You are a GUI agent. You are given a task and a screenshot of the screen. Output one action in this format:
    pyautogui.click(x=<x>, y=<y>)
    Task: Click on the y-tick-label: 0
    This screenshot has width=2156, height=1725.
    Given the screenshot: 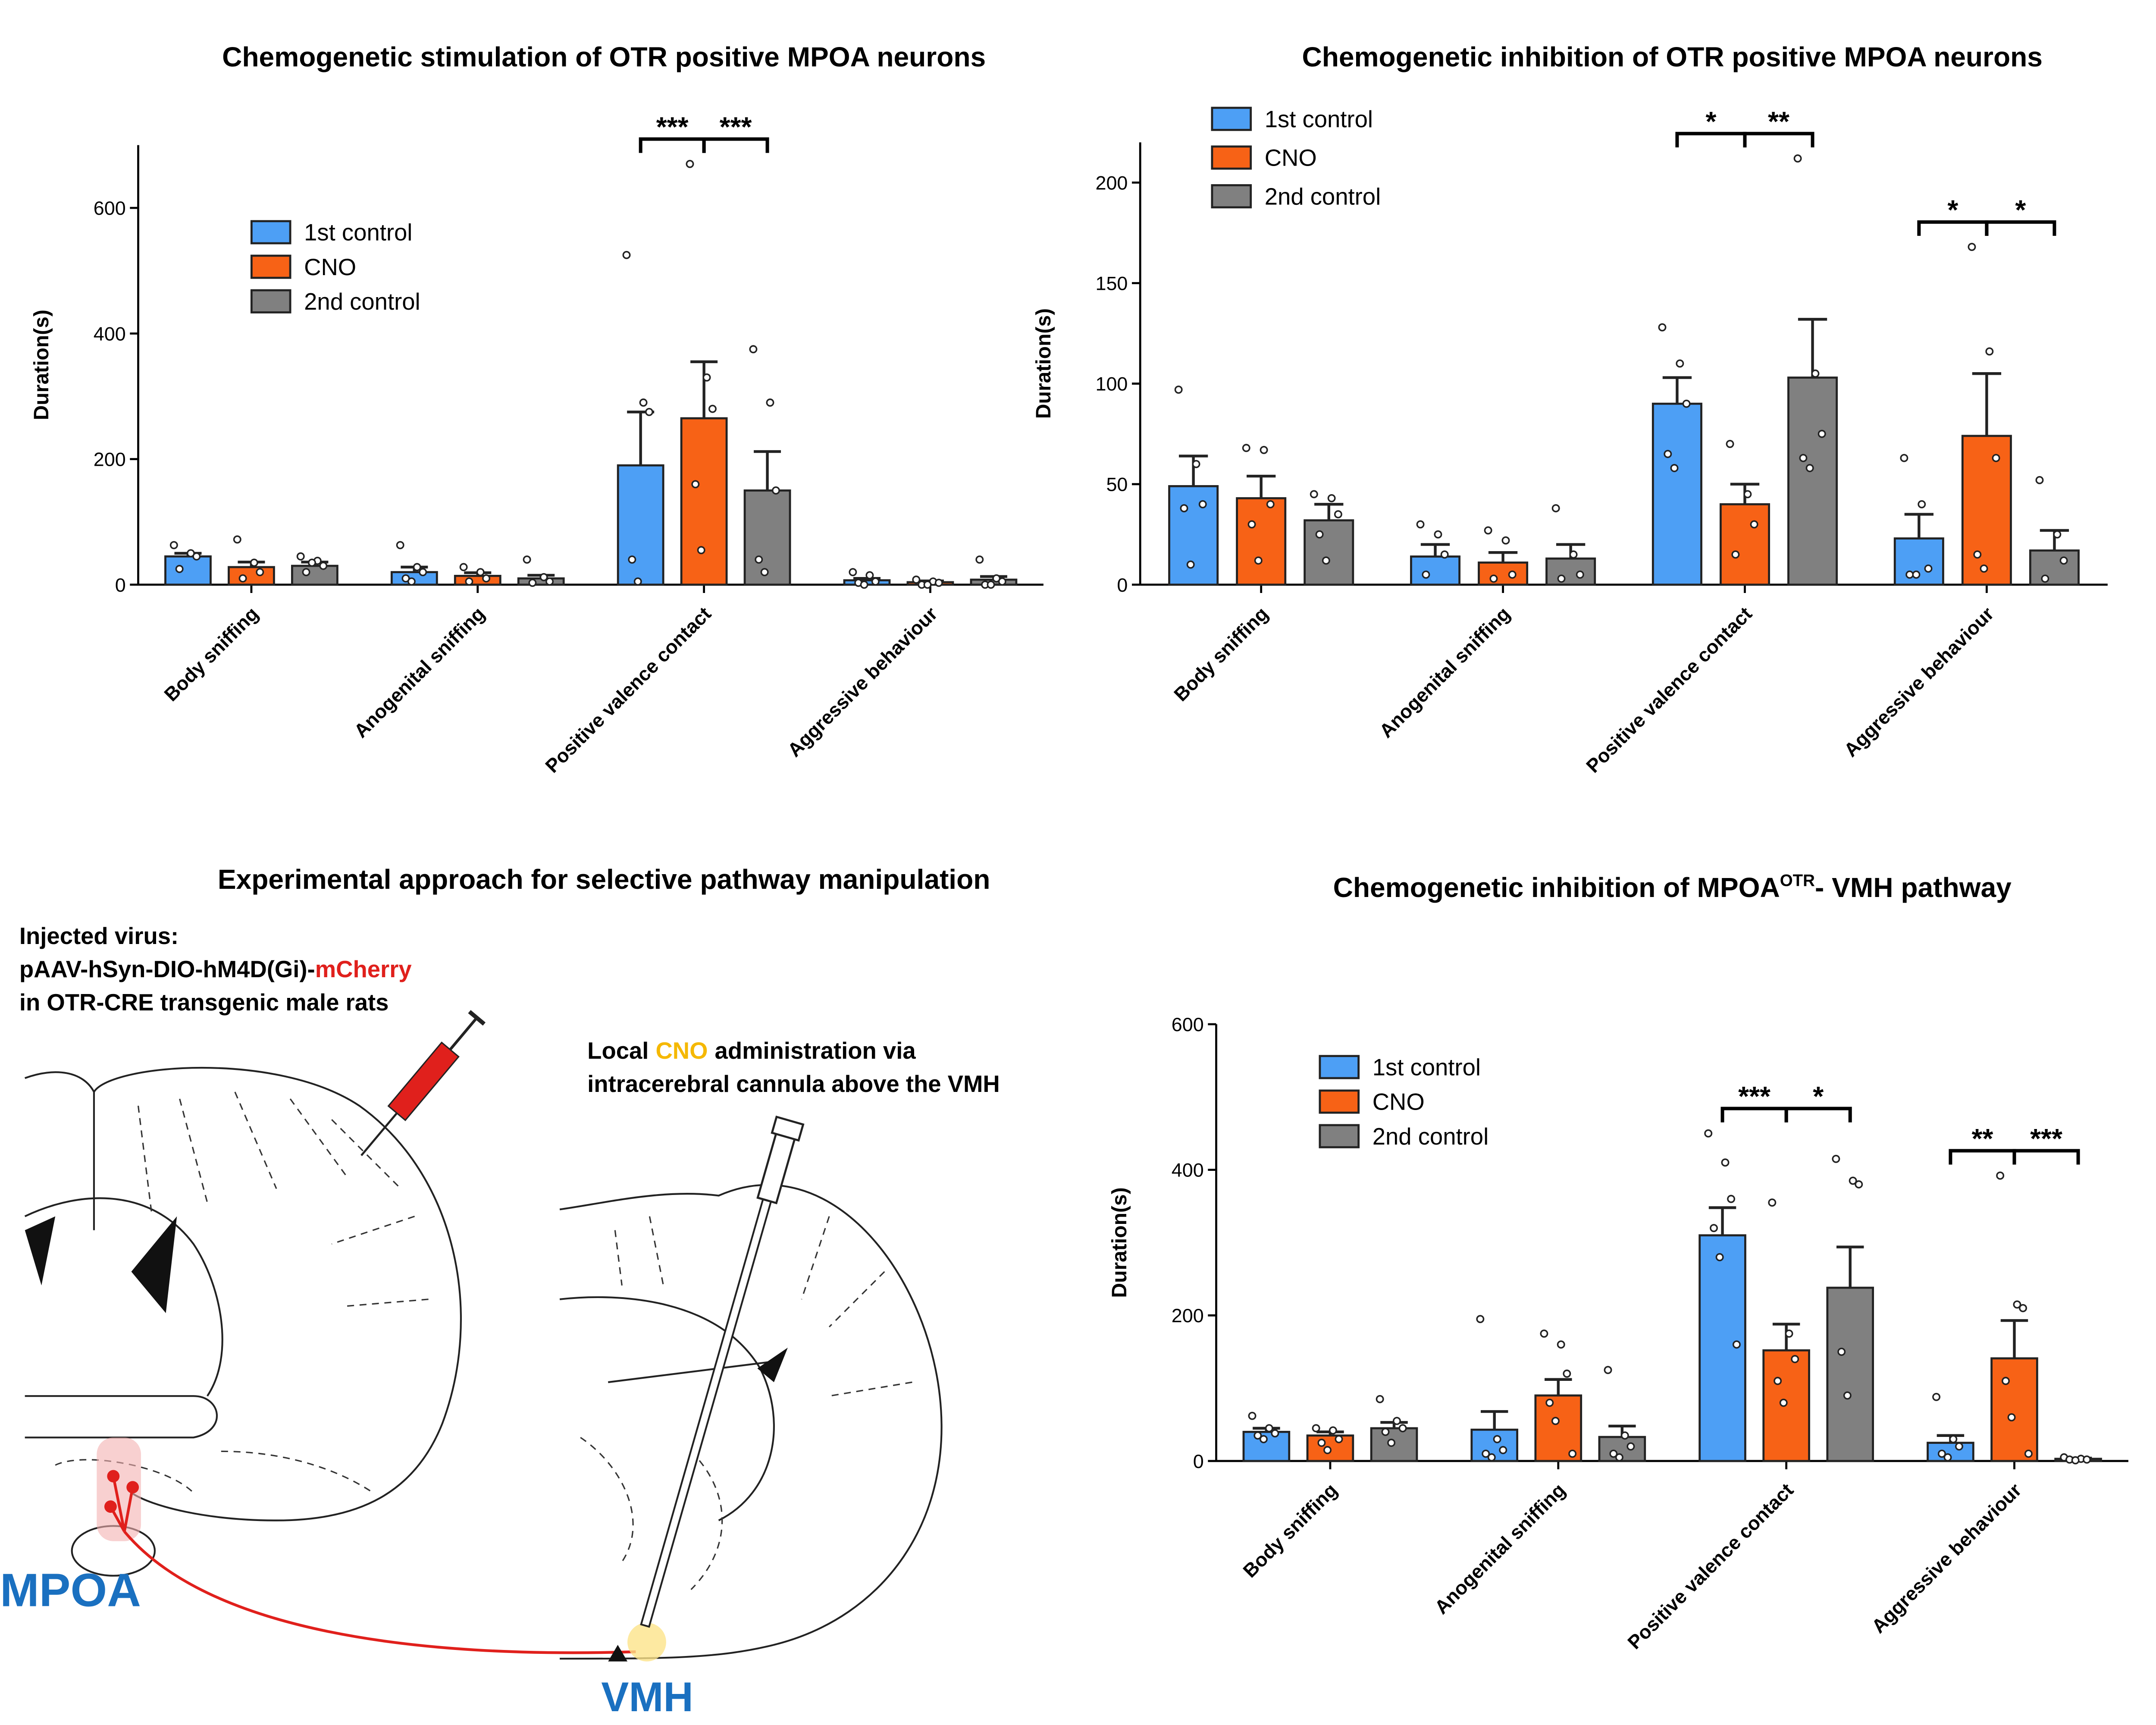 What is the action you would take?
    pyautogui.click(x=1122, y=585)
    